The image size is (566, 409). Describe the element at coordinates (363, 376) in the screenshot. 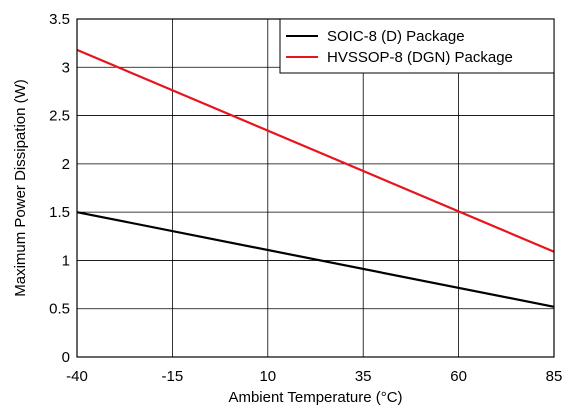

I see `x-tick-label: 35` at that location.